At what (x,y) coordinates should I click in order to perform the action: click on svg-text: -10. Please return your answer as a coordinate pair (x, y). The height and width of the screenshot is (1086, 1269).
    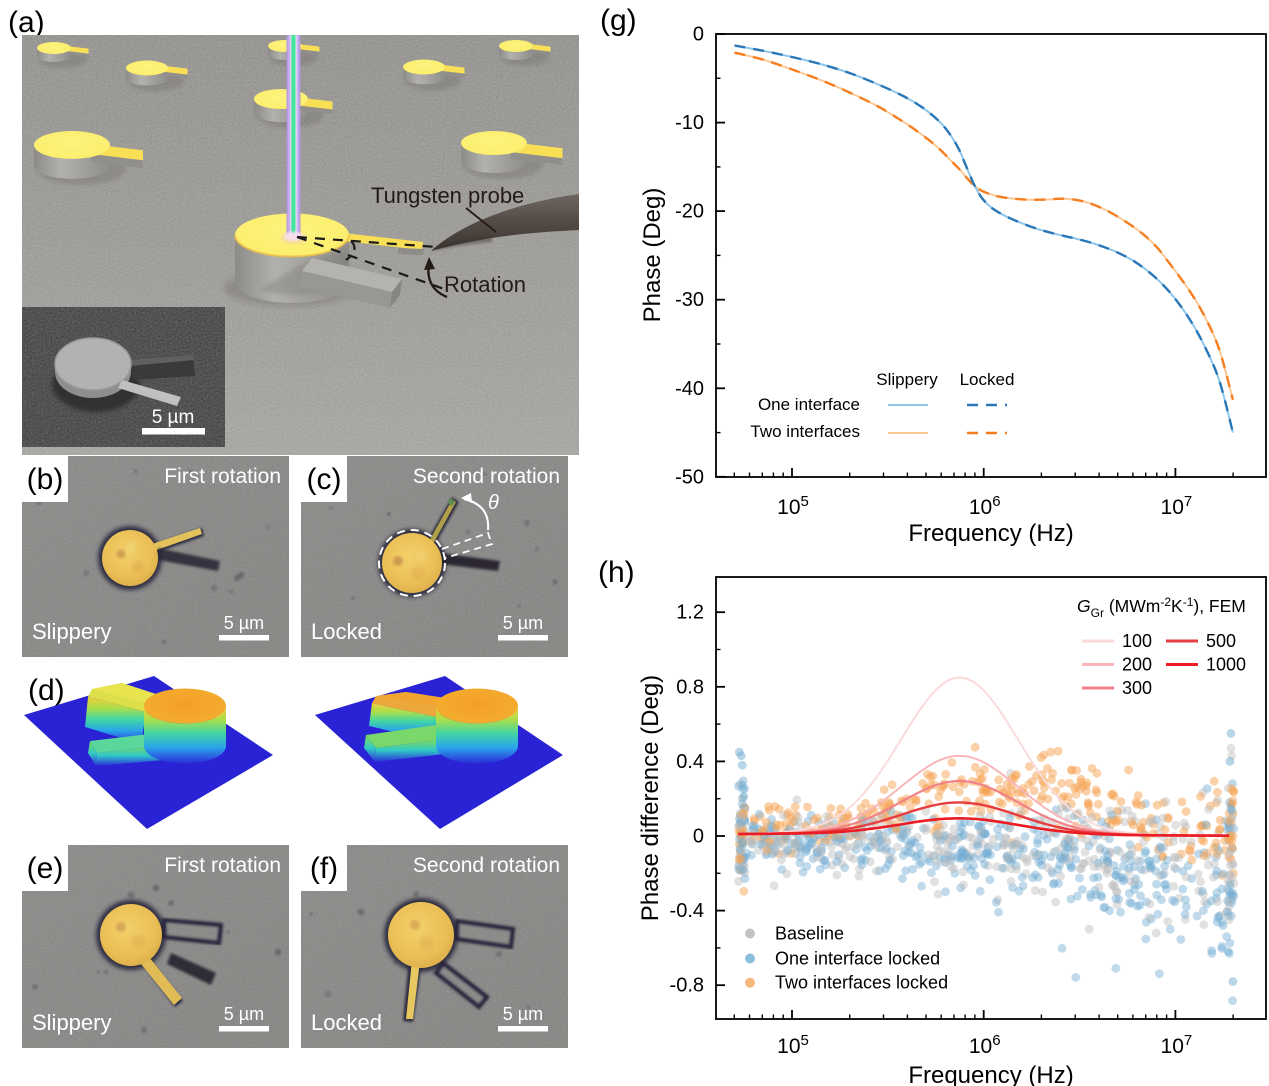
    Looking at the image, I should click on (689, 123).